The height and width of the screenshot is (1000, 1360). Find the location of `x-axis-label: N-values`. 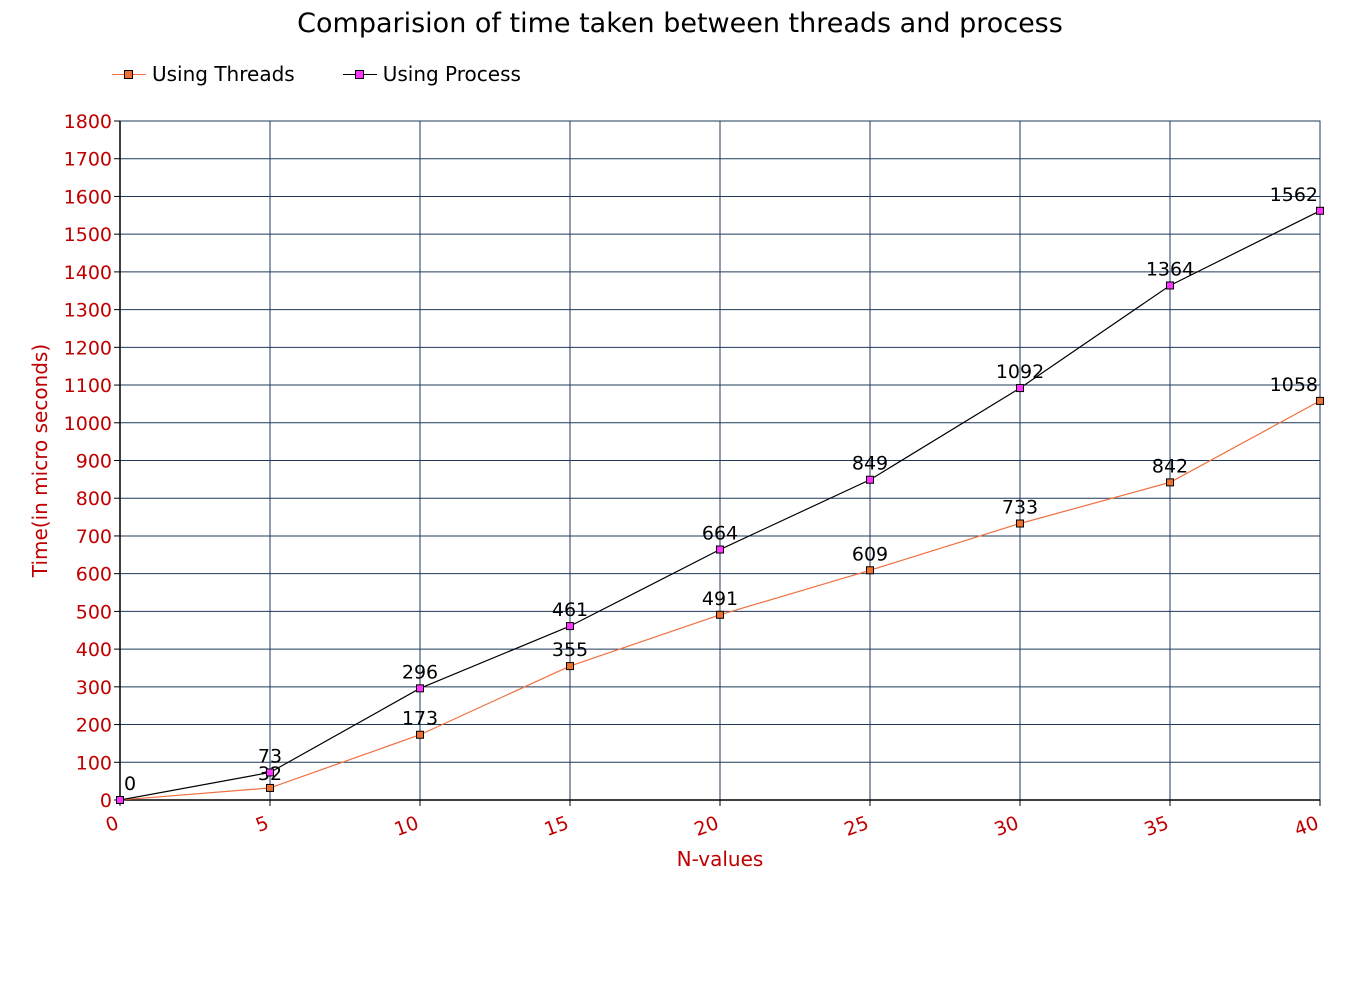

x-axis-label: N-values is located at coordinates (720, 859).